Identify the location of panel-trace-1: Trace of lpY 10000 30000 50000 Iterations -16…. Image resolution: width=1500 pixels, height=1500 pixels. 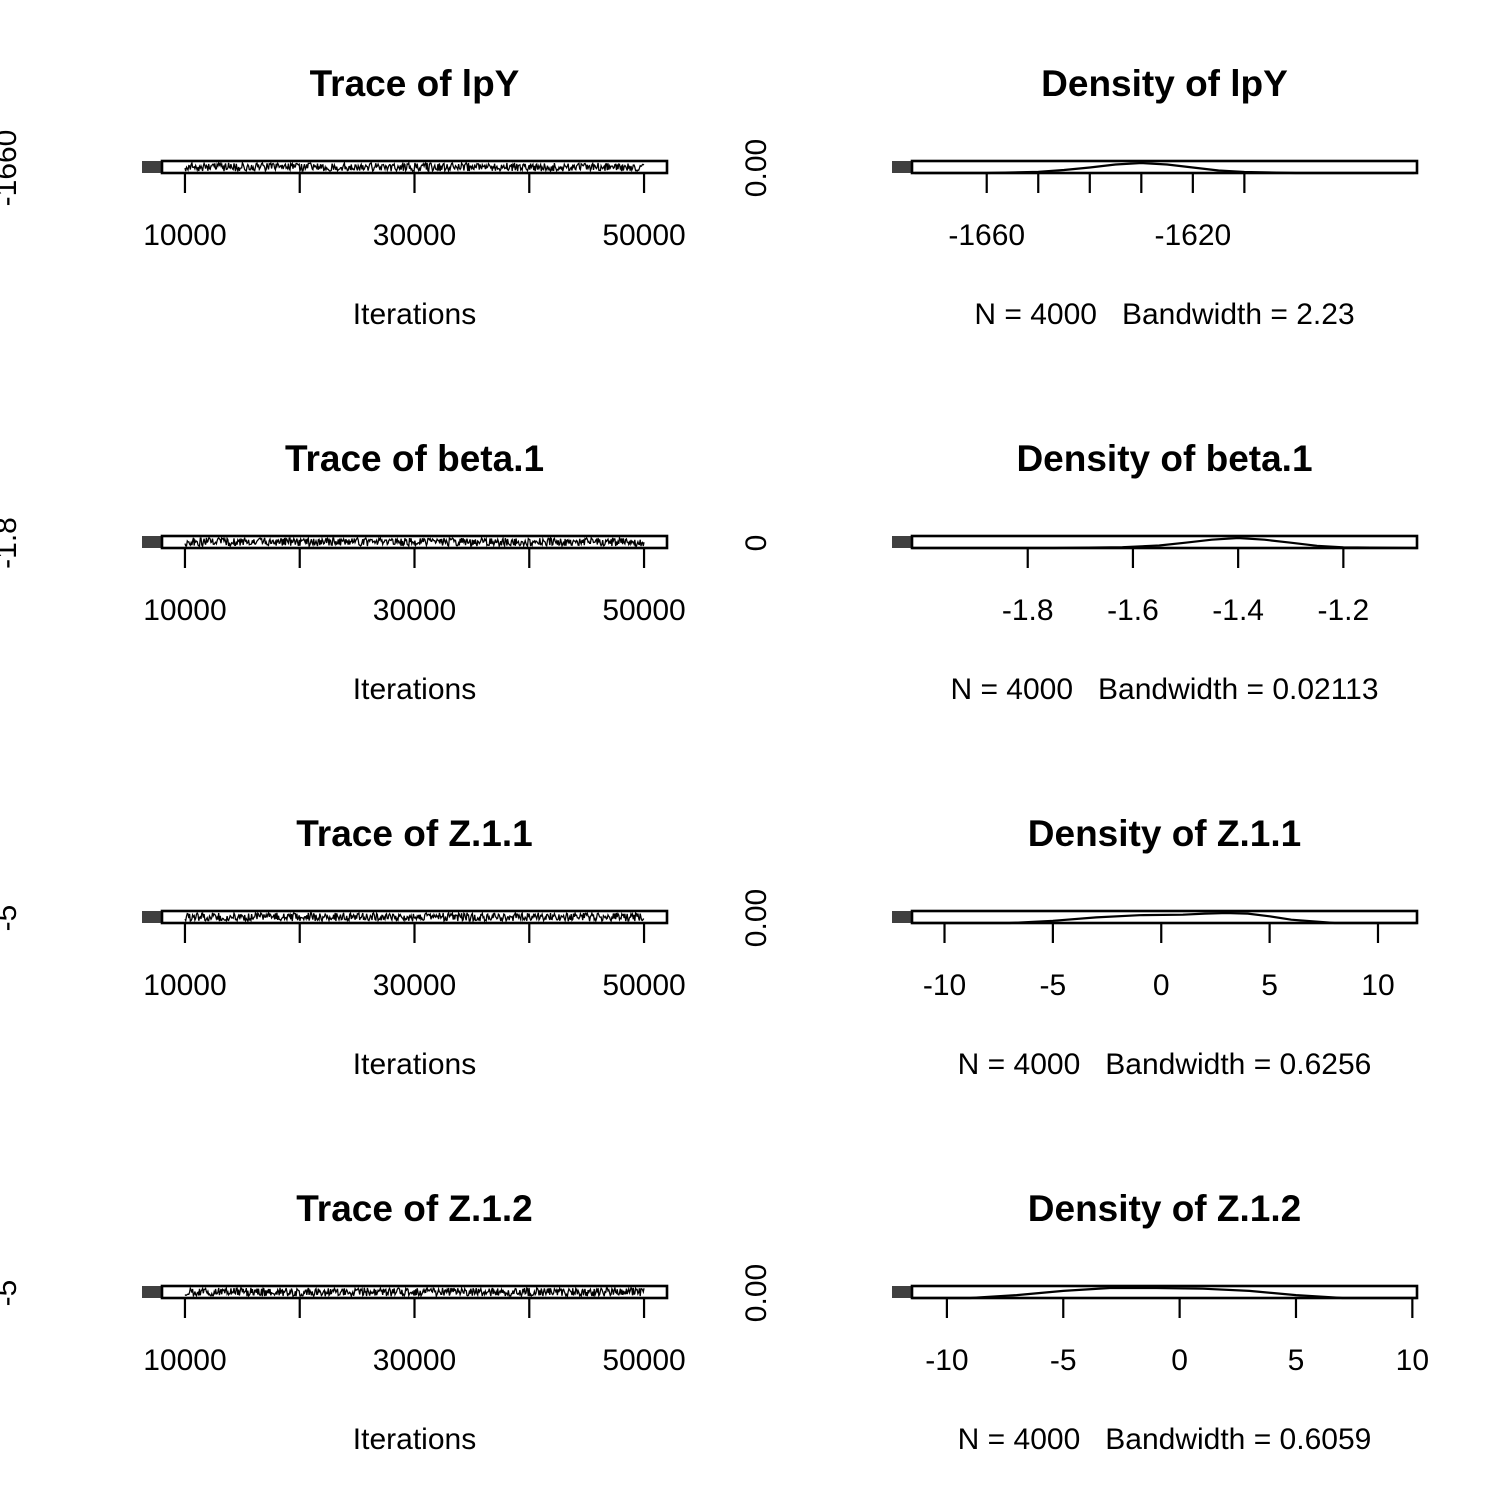
(343, 197).